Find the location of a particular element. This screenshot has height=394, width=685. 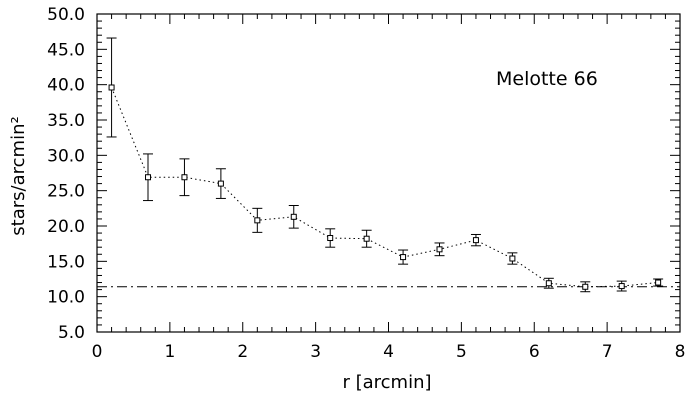

x-tick-label: 3 is located at coordinates (315, 352).